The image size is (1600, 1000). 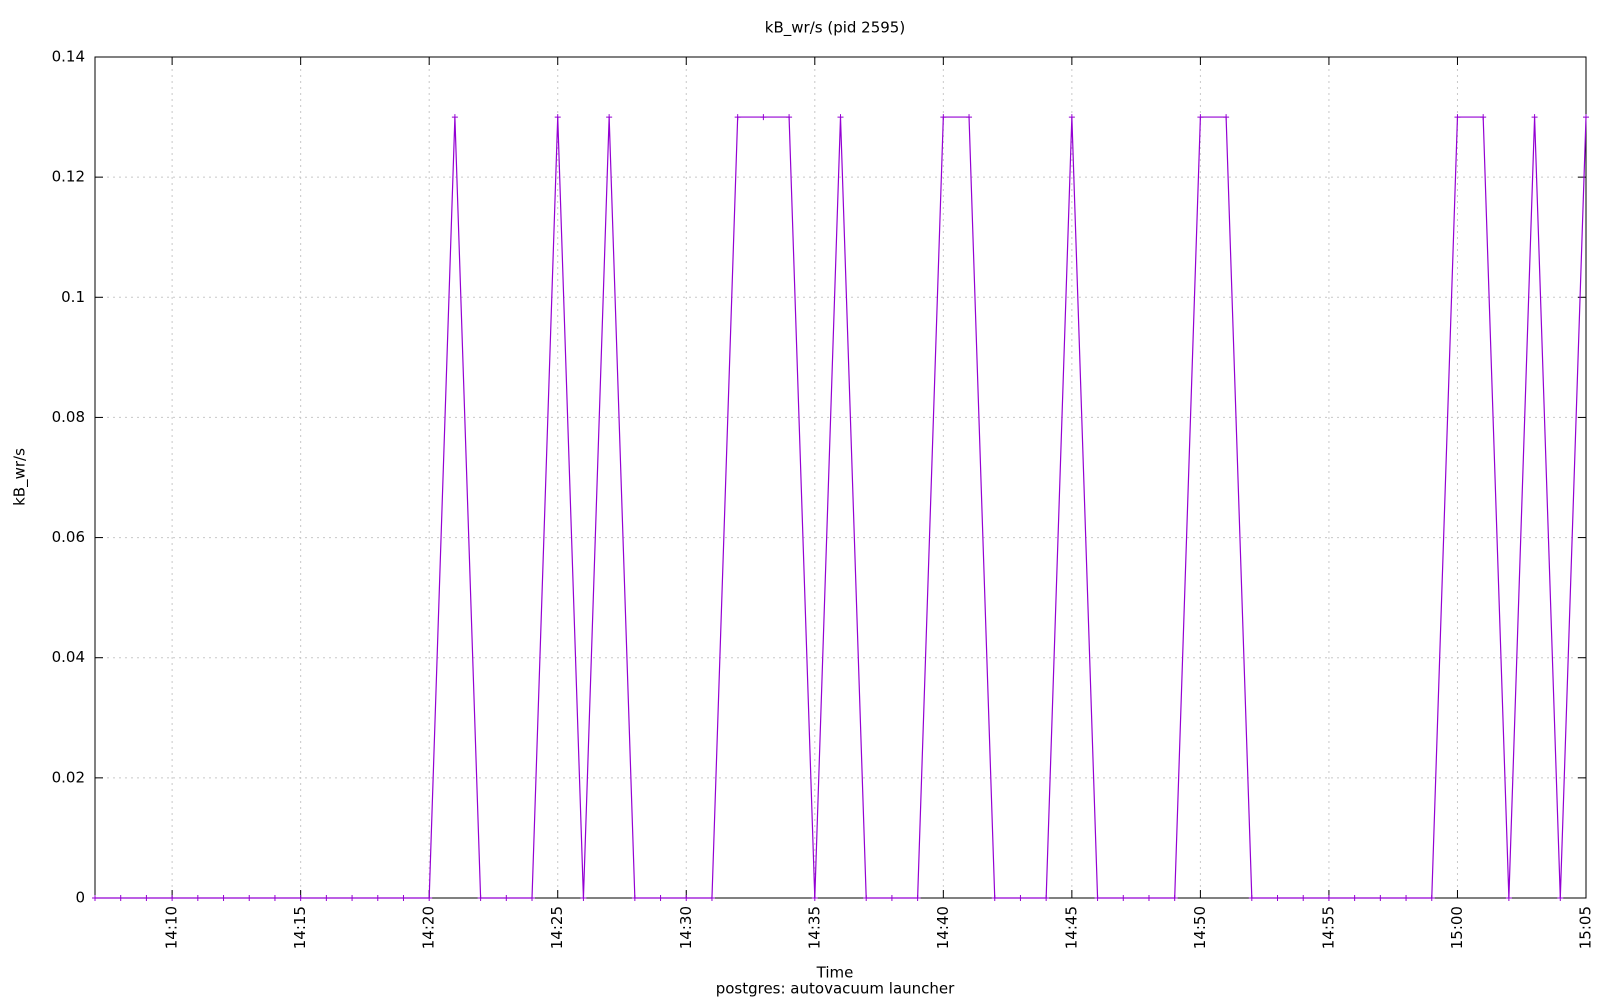 What do you see at coordinates (68, 177) in the screenshot?
I see `y-tick-label: 0.12` at bounding box center [68, 177].